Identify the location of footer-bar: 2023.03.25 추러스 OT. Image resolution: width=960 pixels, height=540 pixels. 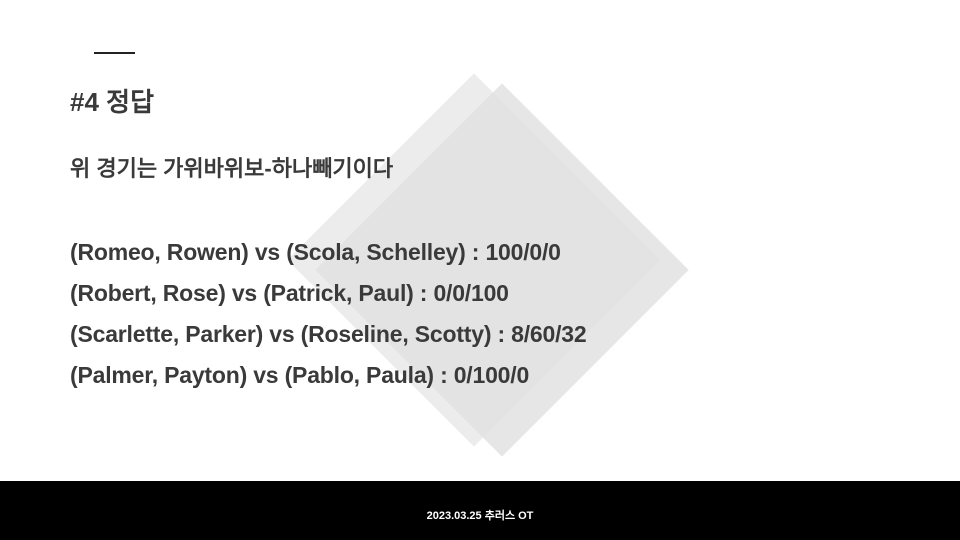
(480, 510).